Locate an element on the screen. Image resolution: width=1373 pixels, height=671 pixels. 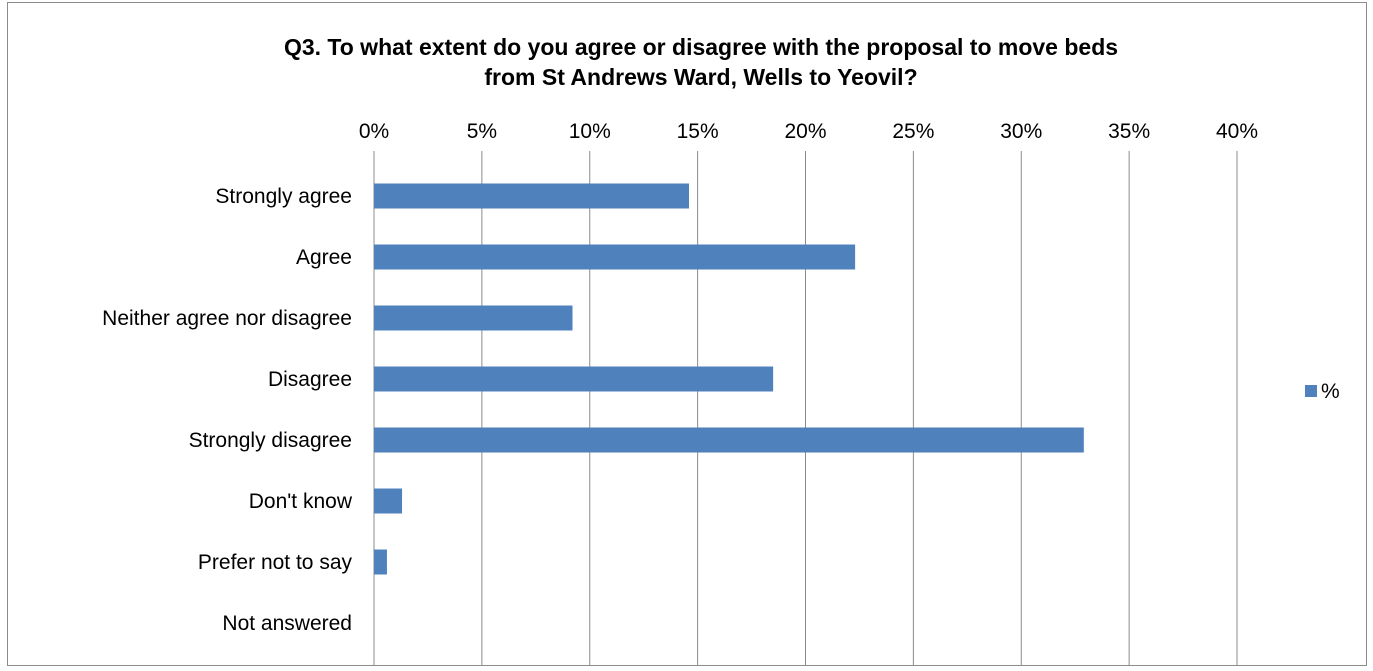
category-label: Don't know is located at coordinates (301, 501).